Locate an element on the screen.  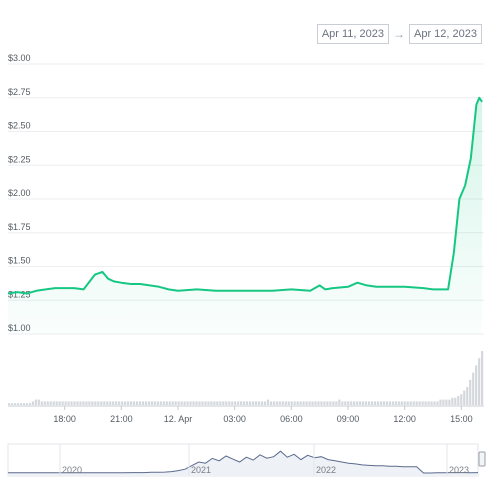
date-range-picker: Apr 11, 2023 → Apr 12, 2023 is located at coordinates (399, 34).